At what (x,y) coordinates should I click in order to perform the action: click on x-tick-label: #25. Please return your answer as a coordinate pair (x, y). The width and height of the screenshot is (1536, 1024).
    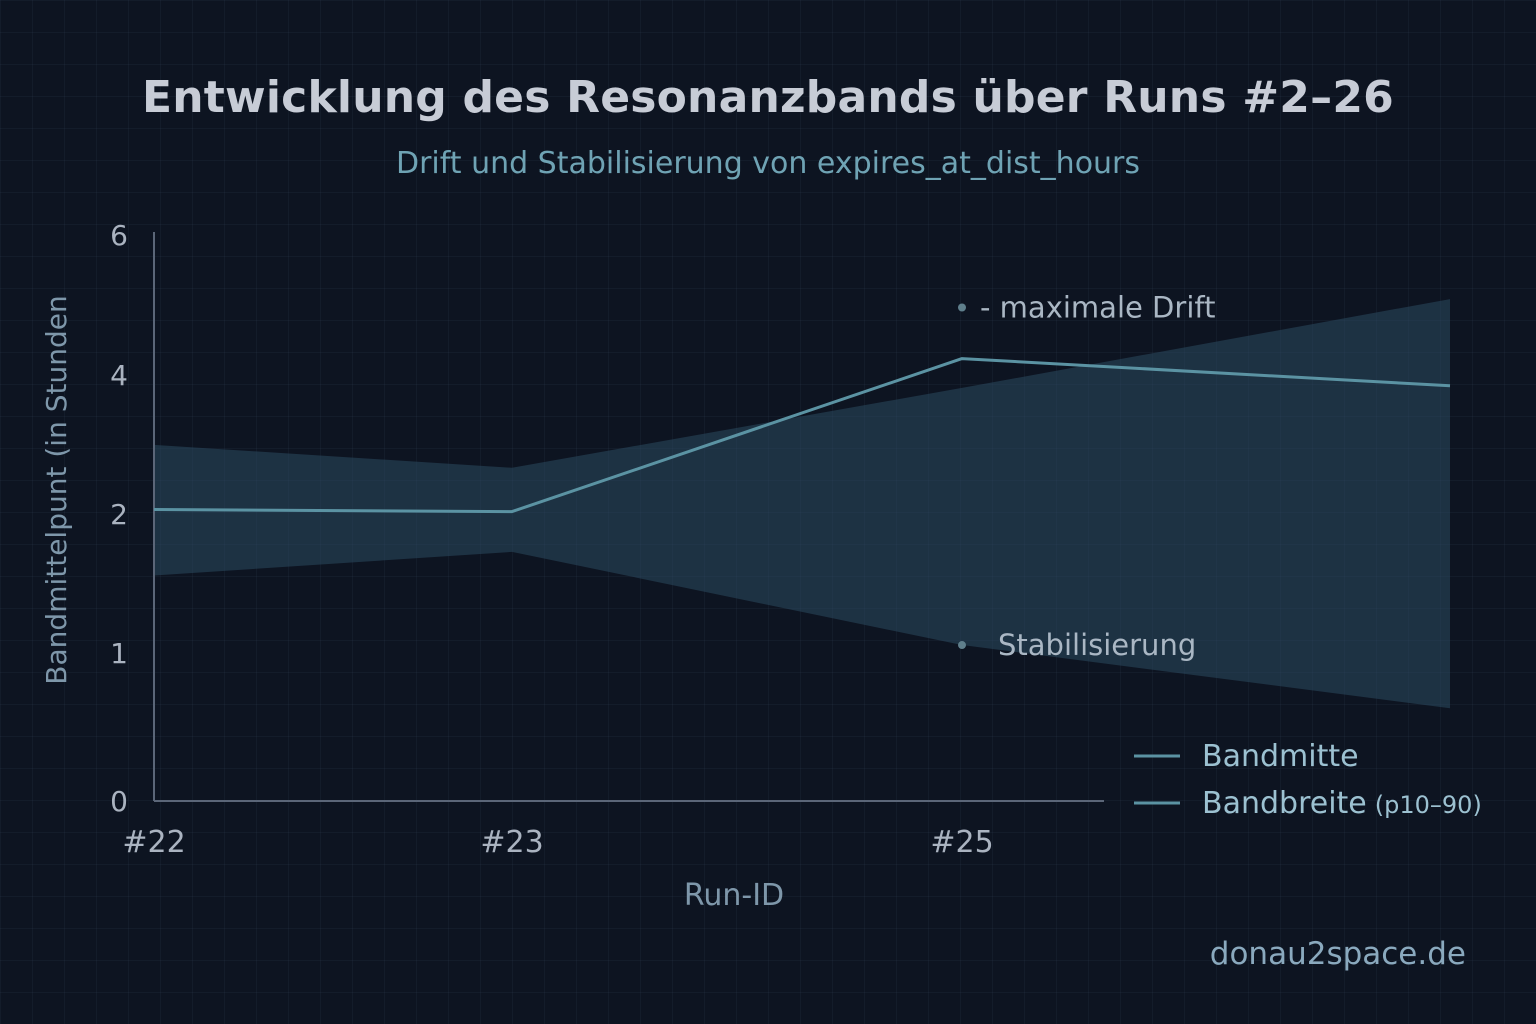
    Looking at the image, I should click on (961, 842).